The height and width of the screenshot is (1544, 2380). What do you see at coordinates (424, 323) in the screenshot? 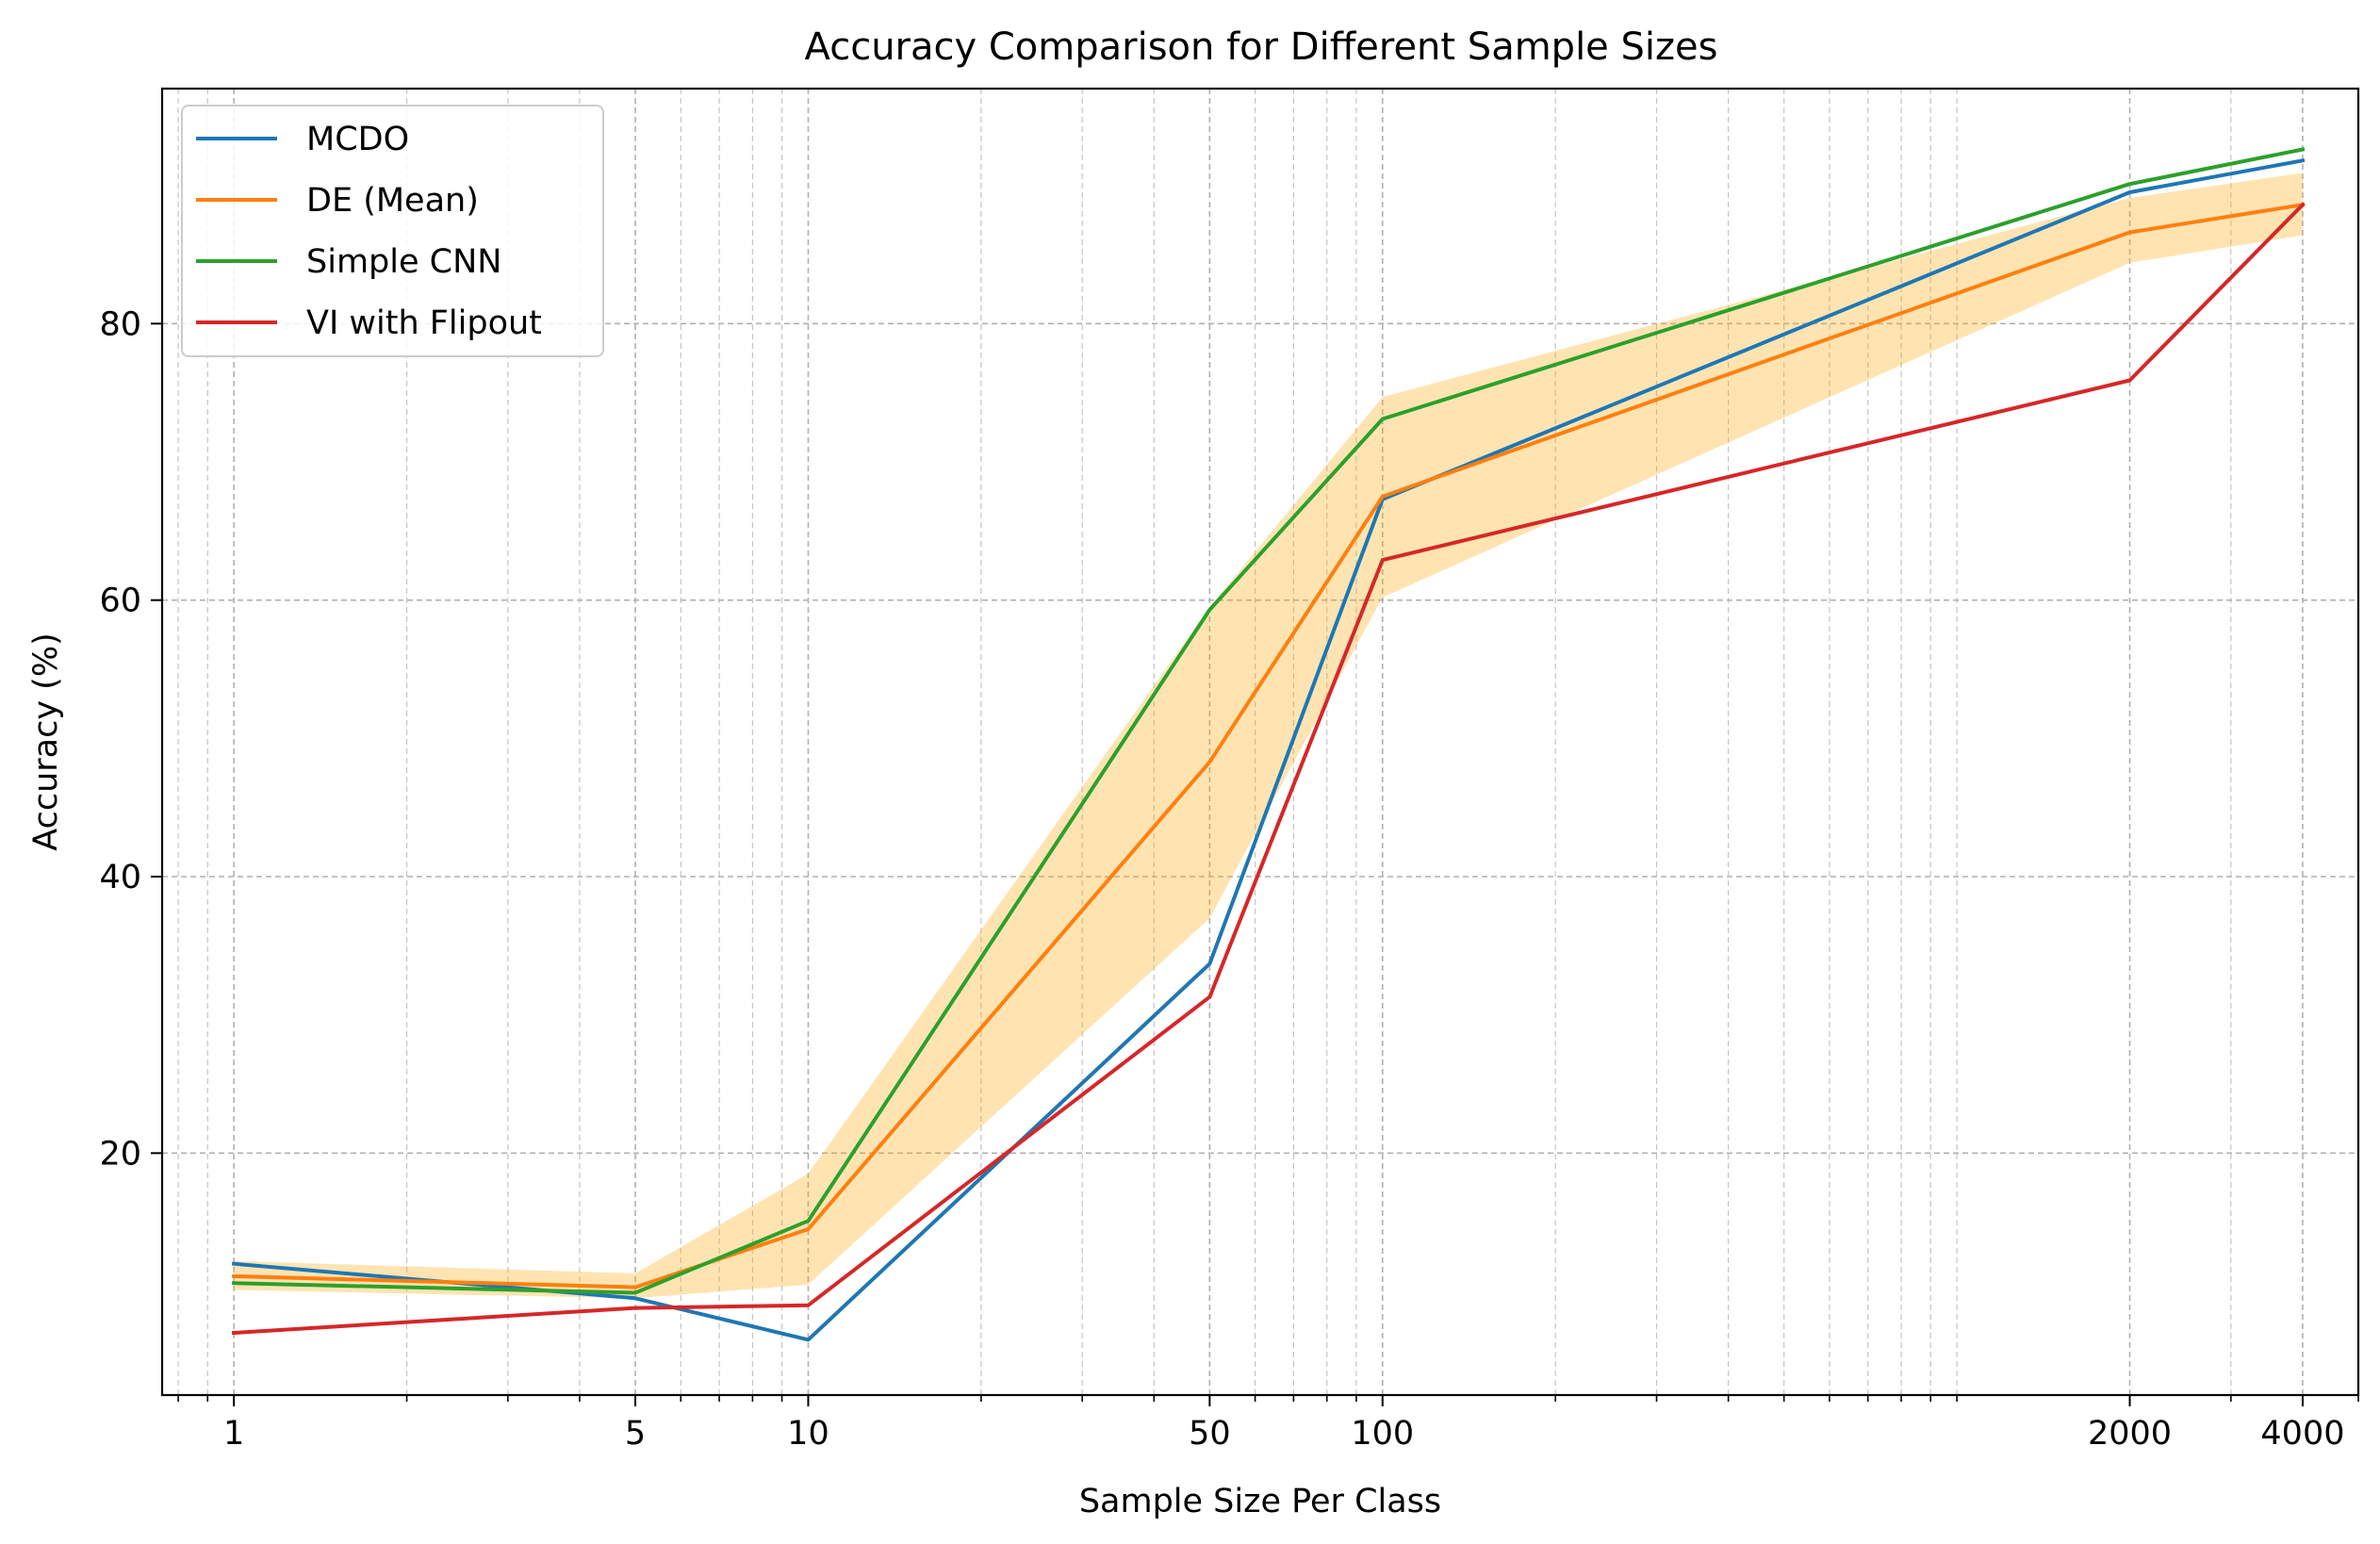
I see `legend-label-vi-with-flipout: VI with Flipout` at bounding box center [424, 323].